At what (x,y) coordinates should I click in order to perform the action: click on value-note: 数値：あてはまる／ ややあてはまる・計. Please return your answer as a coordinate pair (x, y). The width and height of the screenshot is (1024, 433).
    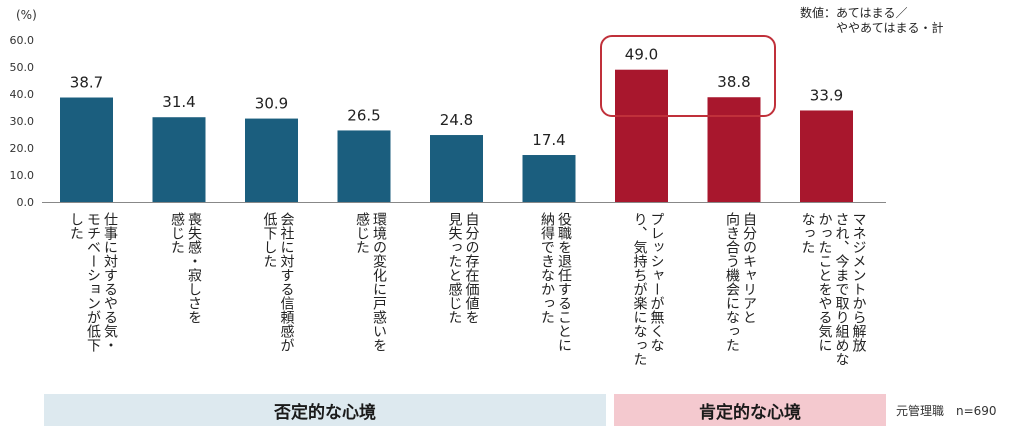
    Looking at the image, I should click on (872, 20).